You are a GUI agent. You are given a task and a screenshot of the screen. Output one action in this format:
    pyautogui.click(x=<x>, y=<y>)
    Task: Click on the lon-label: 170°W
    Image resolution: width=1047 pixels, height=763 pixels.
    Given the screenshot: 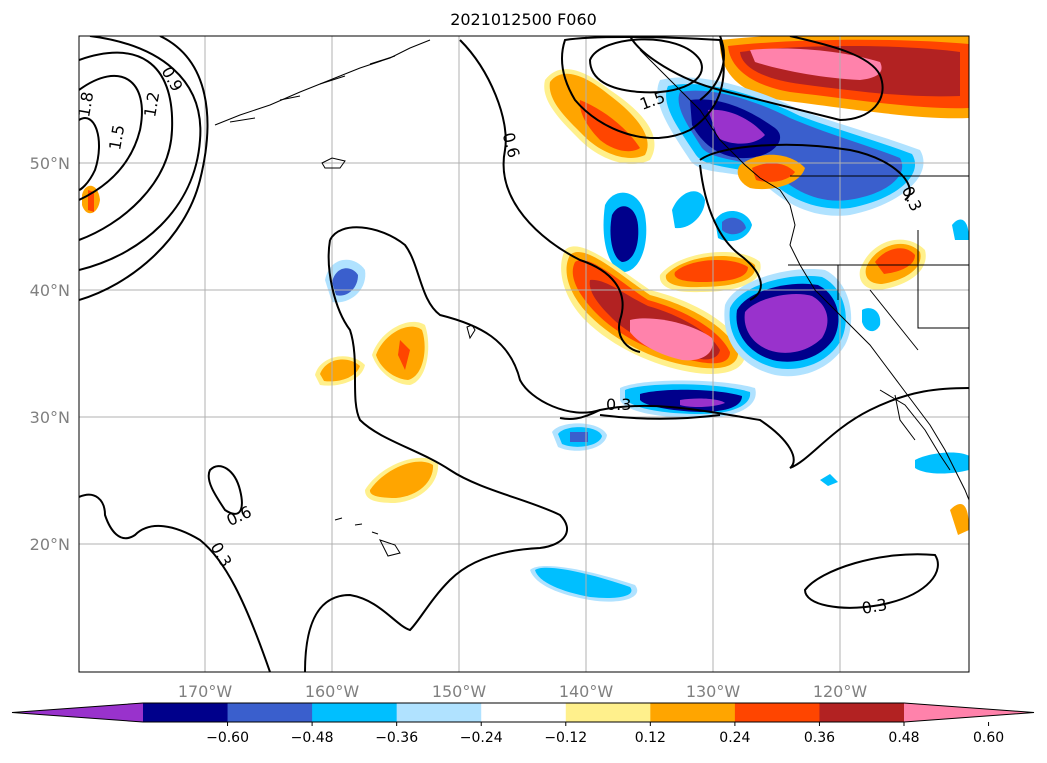 What is the action you would take?
    pyautogui.click(x=205, y=691)
    